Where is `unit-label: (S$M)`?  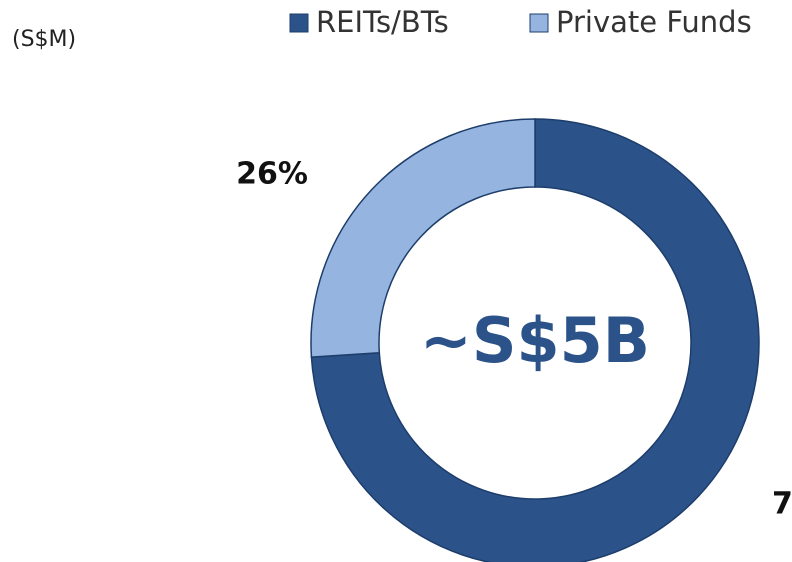
unit-label: (S$M) is located at coordinates (44, 39).